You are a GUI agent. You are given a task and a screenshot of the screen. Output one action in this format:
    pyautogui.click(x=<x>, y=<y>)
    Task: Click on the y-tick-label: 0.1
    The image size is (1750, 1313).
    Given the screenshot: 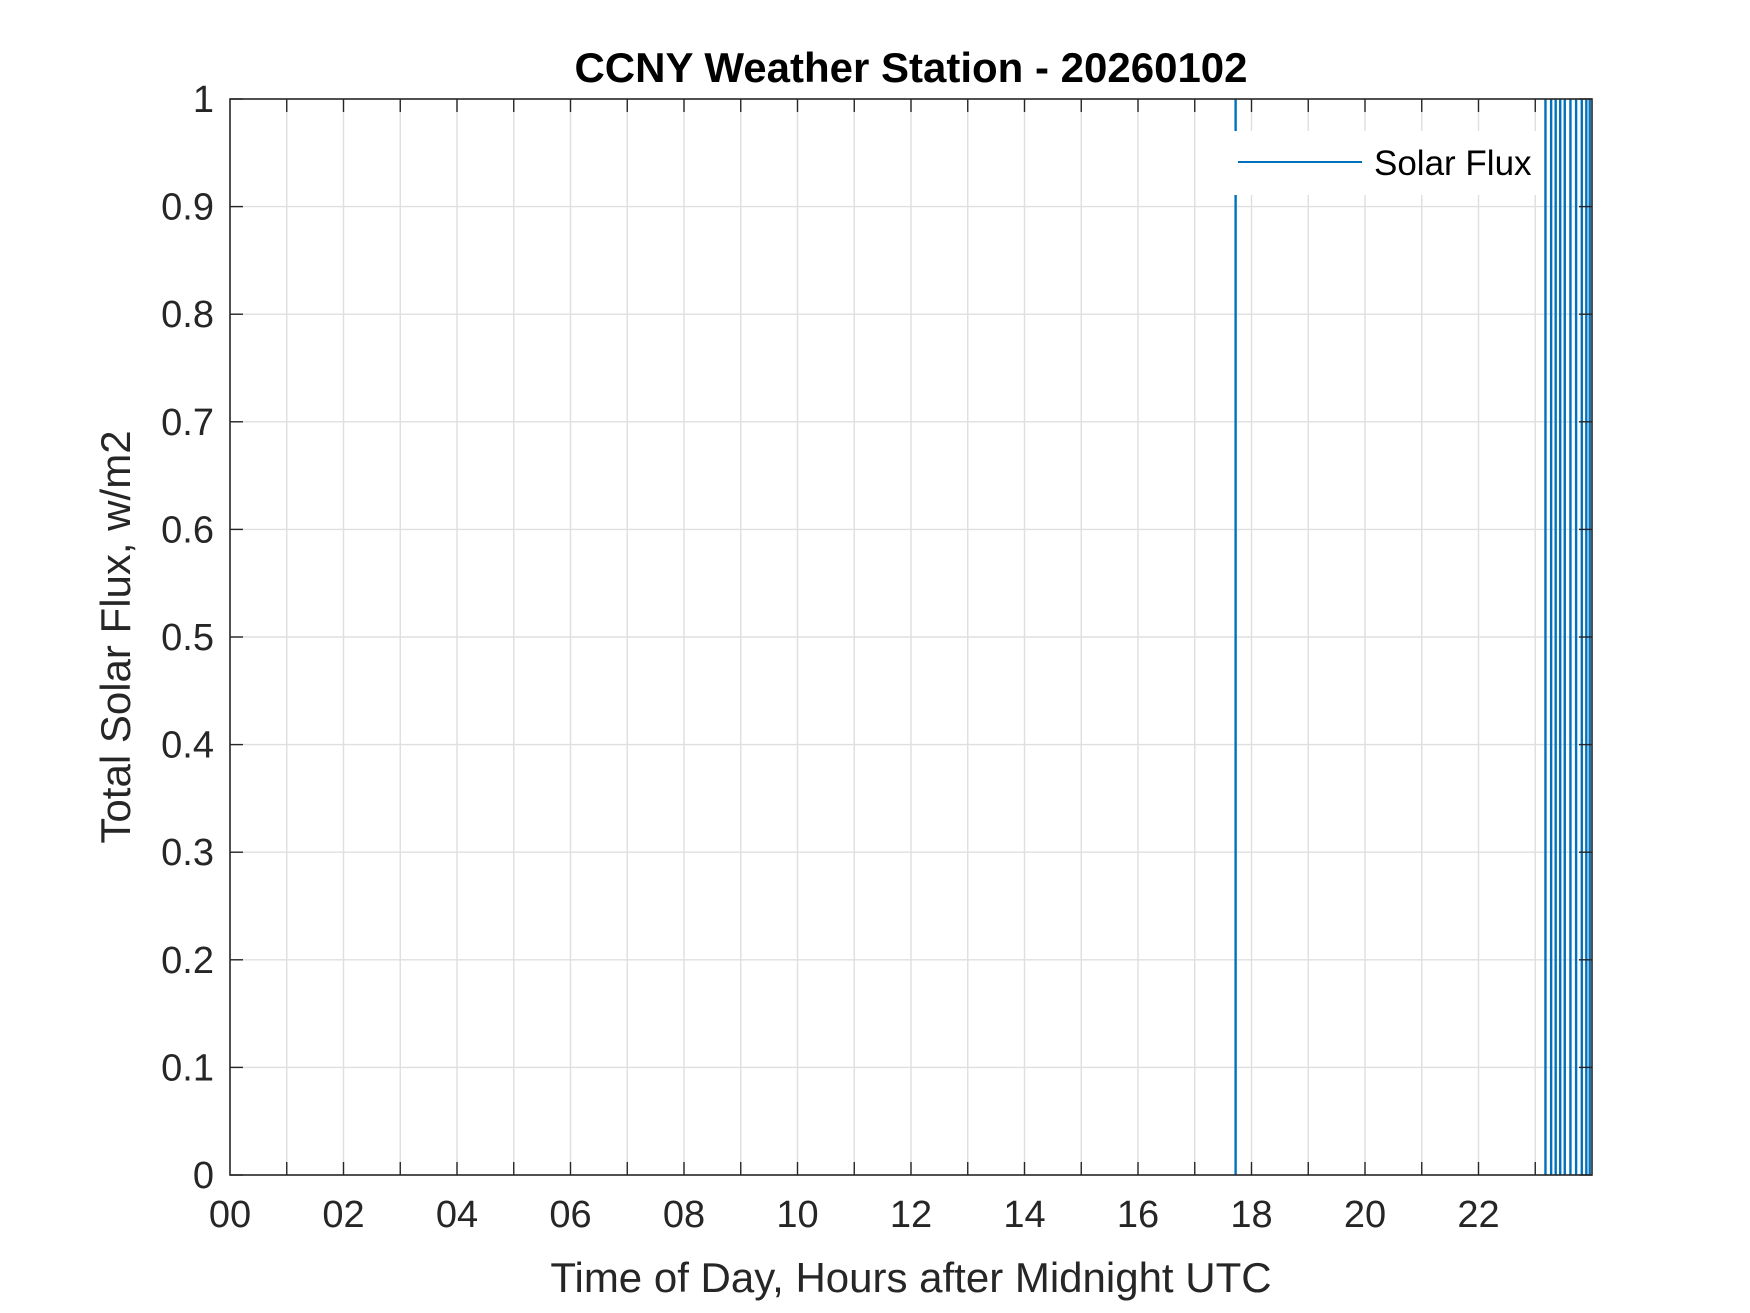 What is the action you would take?
    pyautogui.click(x=187, y=1068)
    